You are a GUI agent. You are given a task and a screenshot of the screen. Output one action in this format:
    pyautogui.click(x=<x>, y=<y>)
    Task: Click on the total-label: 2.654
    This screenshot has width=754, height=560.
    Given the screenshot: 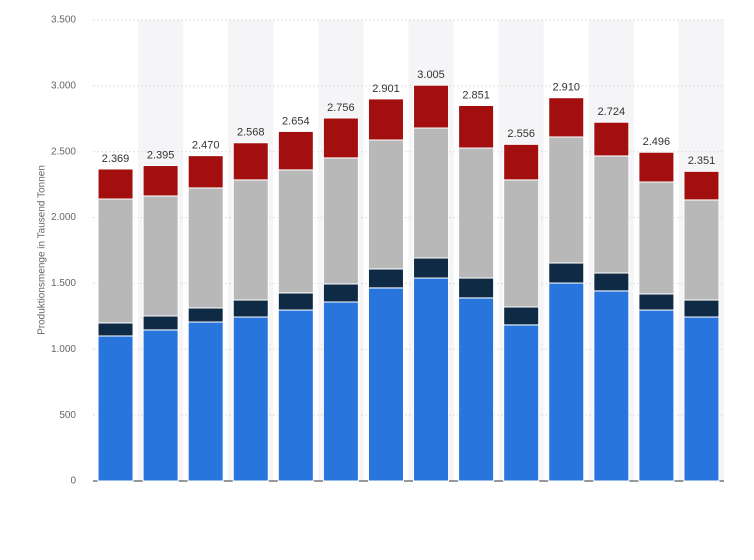 What is the action you would take?
    pyautogui.click(x=296, y=121)
    